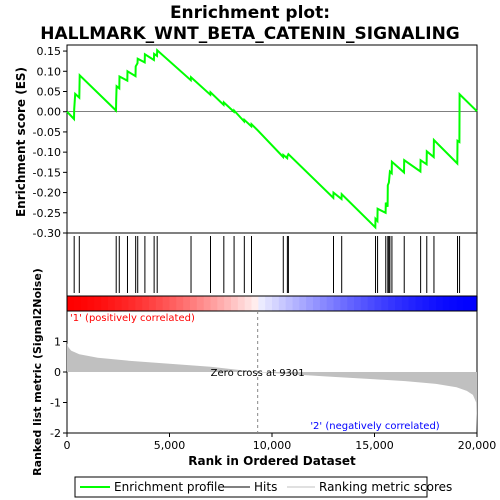 Image resolution: width=500 pixels, height=500 pixels. Describe the element at coordinates (21, 142) in the screenshot. I see `es-ylabel: Enrichment score (ES)` at that location.